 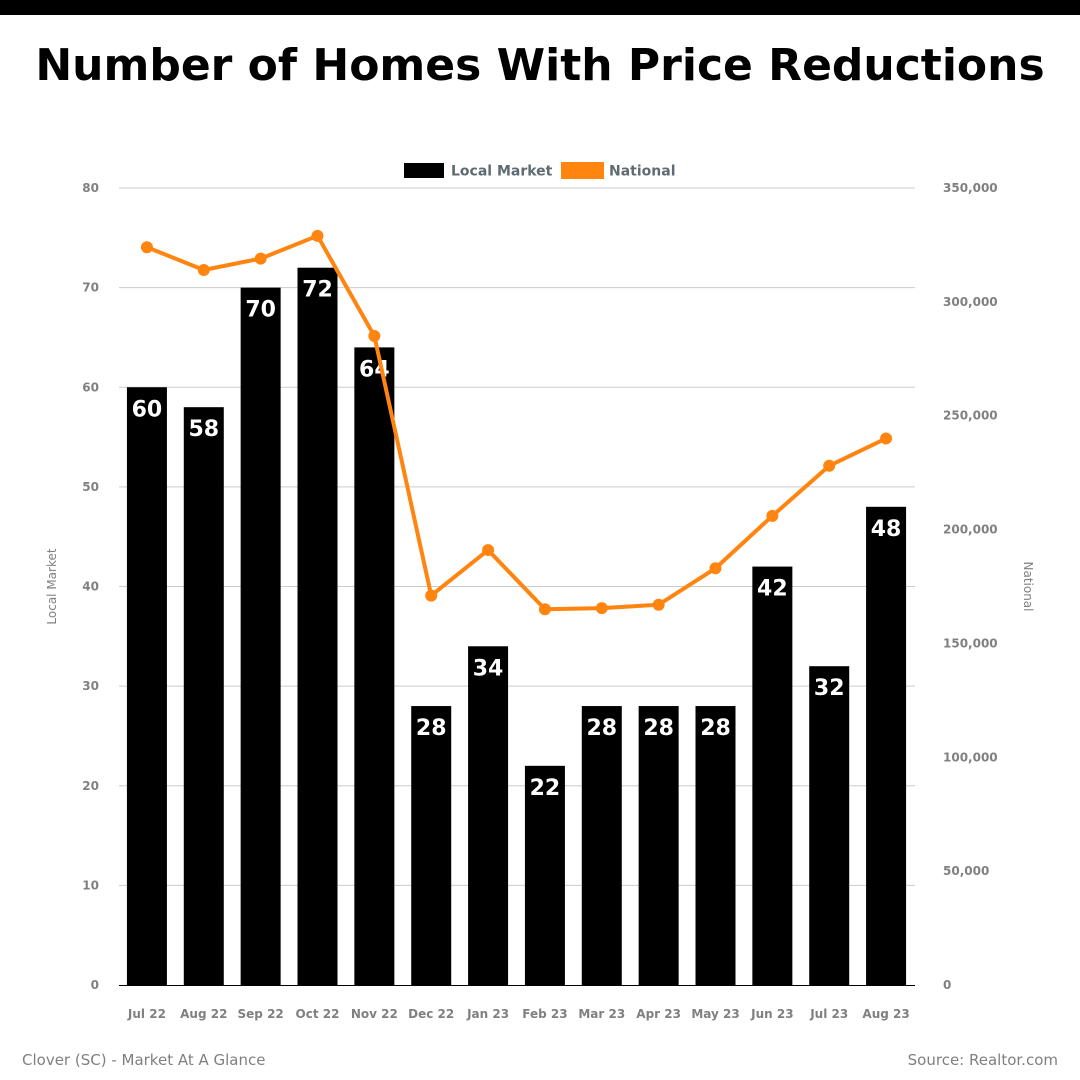 What do you see at coordinates (970, 302) in the screenshot?
I see `right-axis-tick-label: 300,000` at bounding box center [970, 302].